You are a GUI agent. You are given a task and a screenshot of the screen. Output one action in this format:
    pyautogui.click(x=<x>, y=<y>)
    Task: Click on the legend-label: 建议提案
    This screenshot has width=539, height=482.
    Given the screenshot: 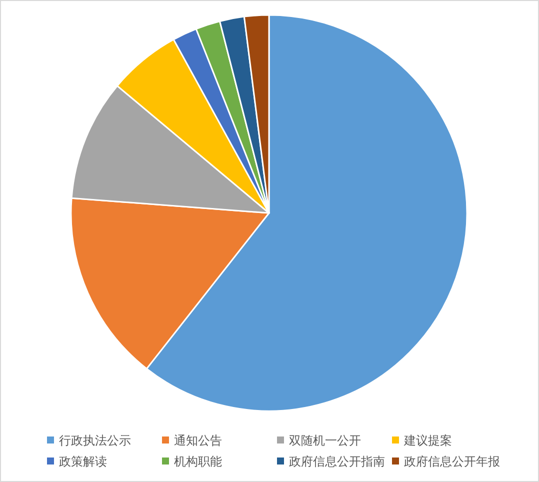 What is the action you would take?
    pyautogui.click(x=427, y=441)
    